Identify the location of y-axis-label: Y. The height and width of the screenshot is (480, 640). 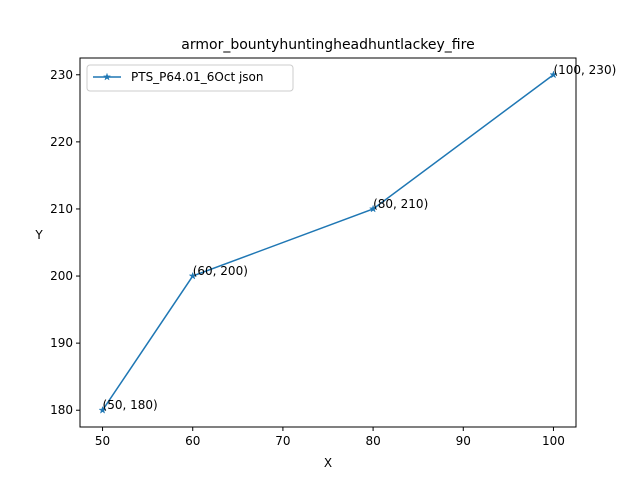
(38, 235).